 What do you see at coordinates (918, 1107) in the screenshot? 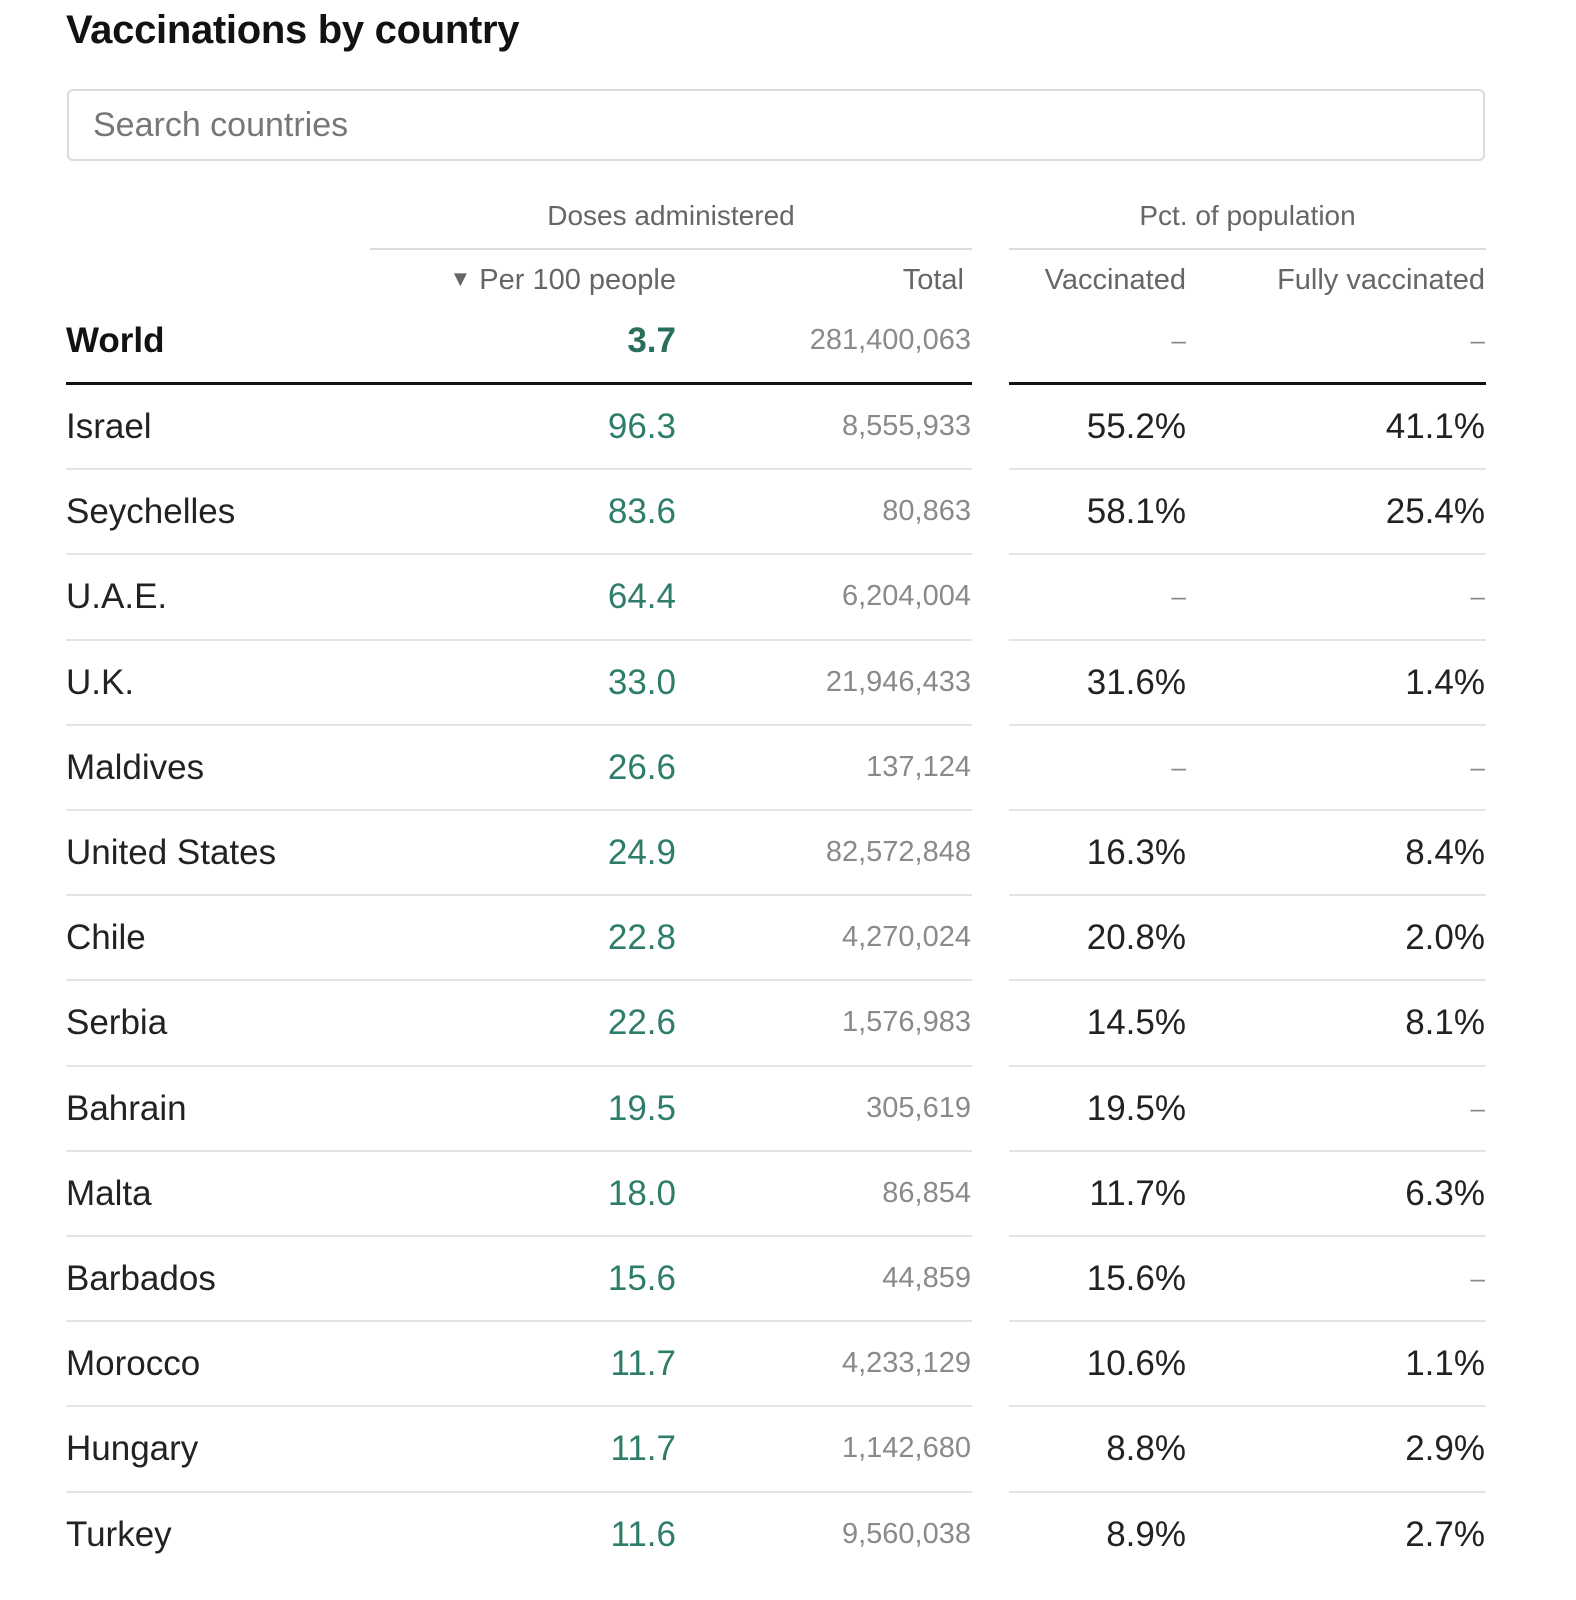
I see `total-value: 305,619` at bounding box center [918, 1107].